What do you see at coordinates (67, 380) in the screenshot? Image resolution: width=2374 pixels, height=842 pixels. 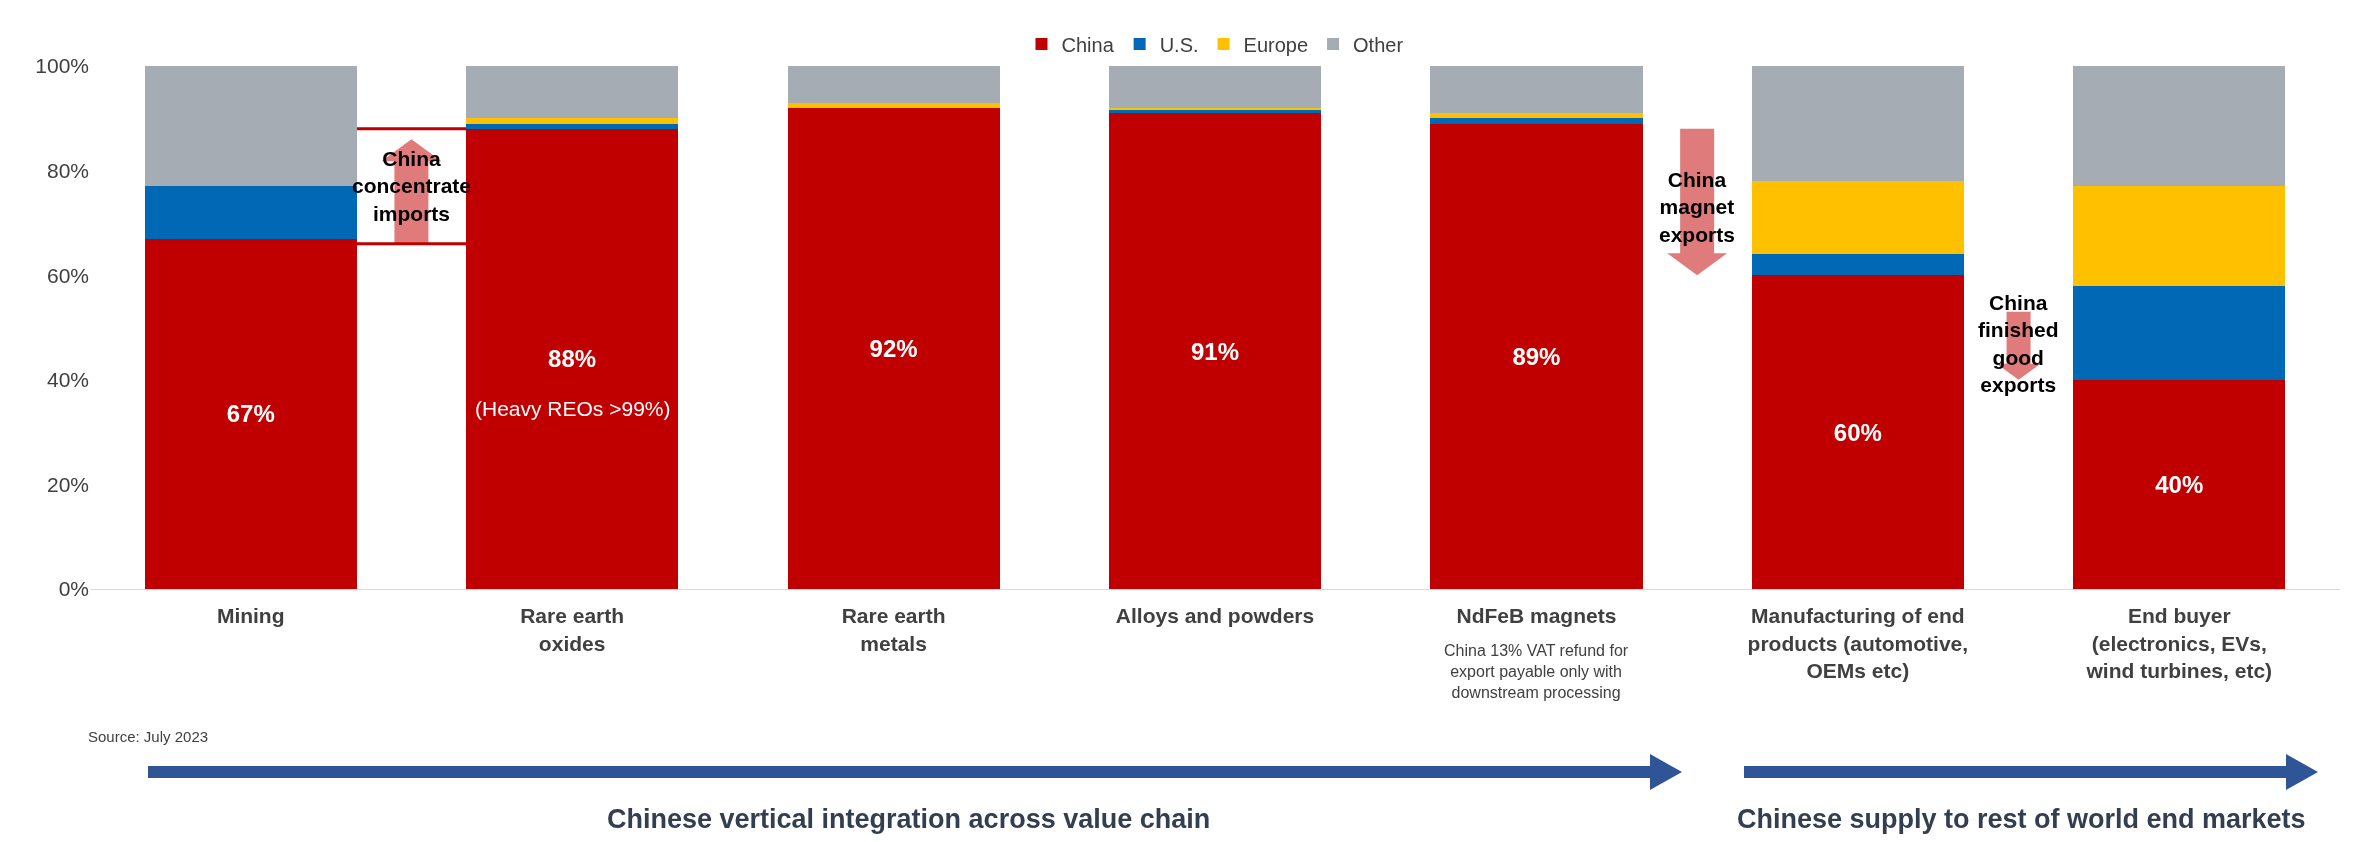 I see `y-tick-label: 40%` at bounding box center [67, 380].